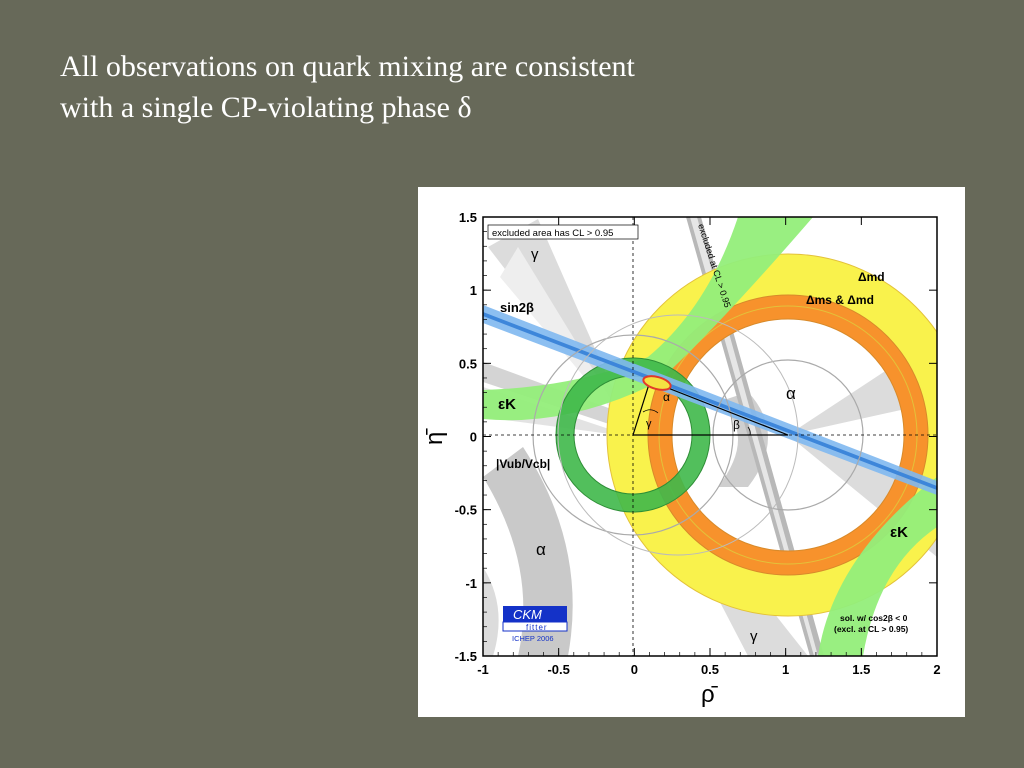 This screenshot has width=1024, height=768. Describe the element at coordinates (785, 669) in the screenshot. I see `x-tick-label: 1` at that location.